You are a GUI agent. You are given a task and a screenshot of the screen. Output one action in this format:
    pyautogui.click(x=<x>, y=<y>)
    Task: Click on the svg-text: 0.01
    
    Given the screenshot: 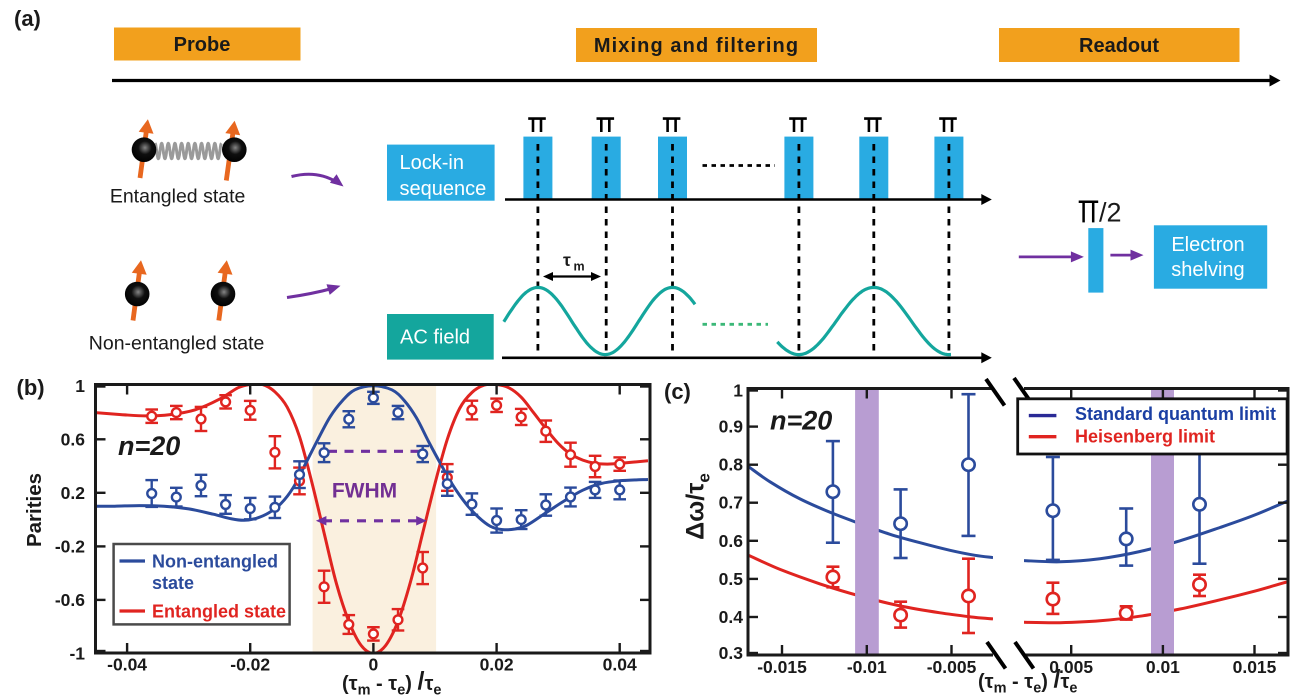 What is the action you would take?
    pyautogui.click(x=1163, y=667)
    